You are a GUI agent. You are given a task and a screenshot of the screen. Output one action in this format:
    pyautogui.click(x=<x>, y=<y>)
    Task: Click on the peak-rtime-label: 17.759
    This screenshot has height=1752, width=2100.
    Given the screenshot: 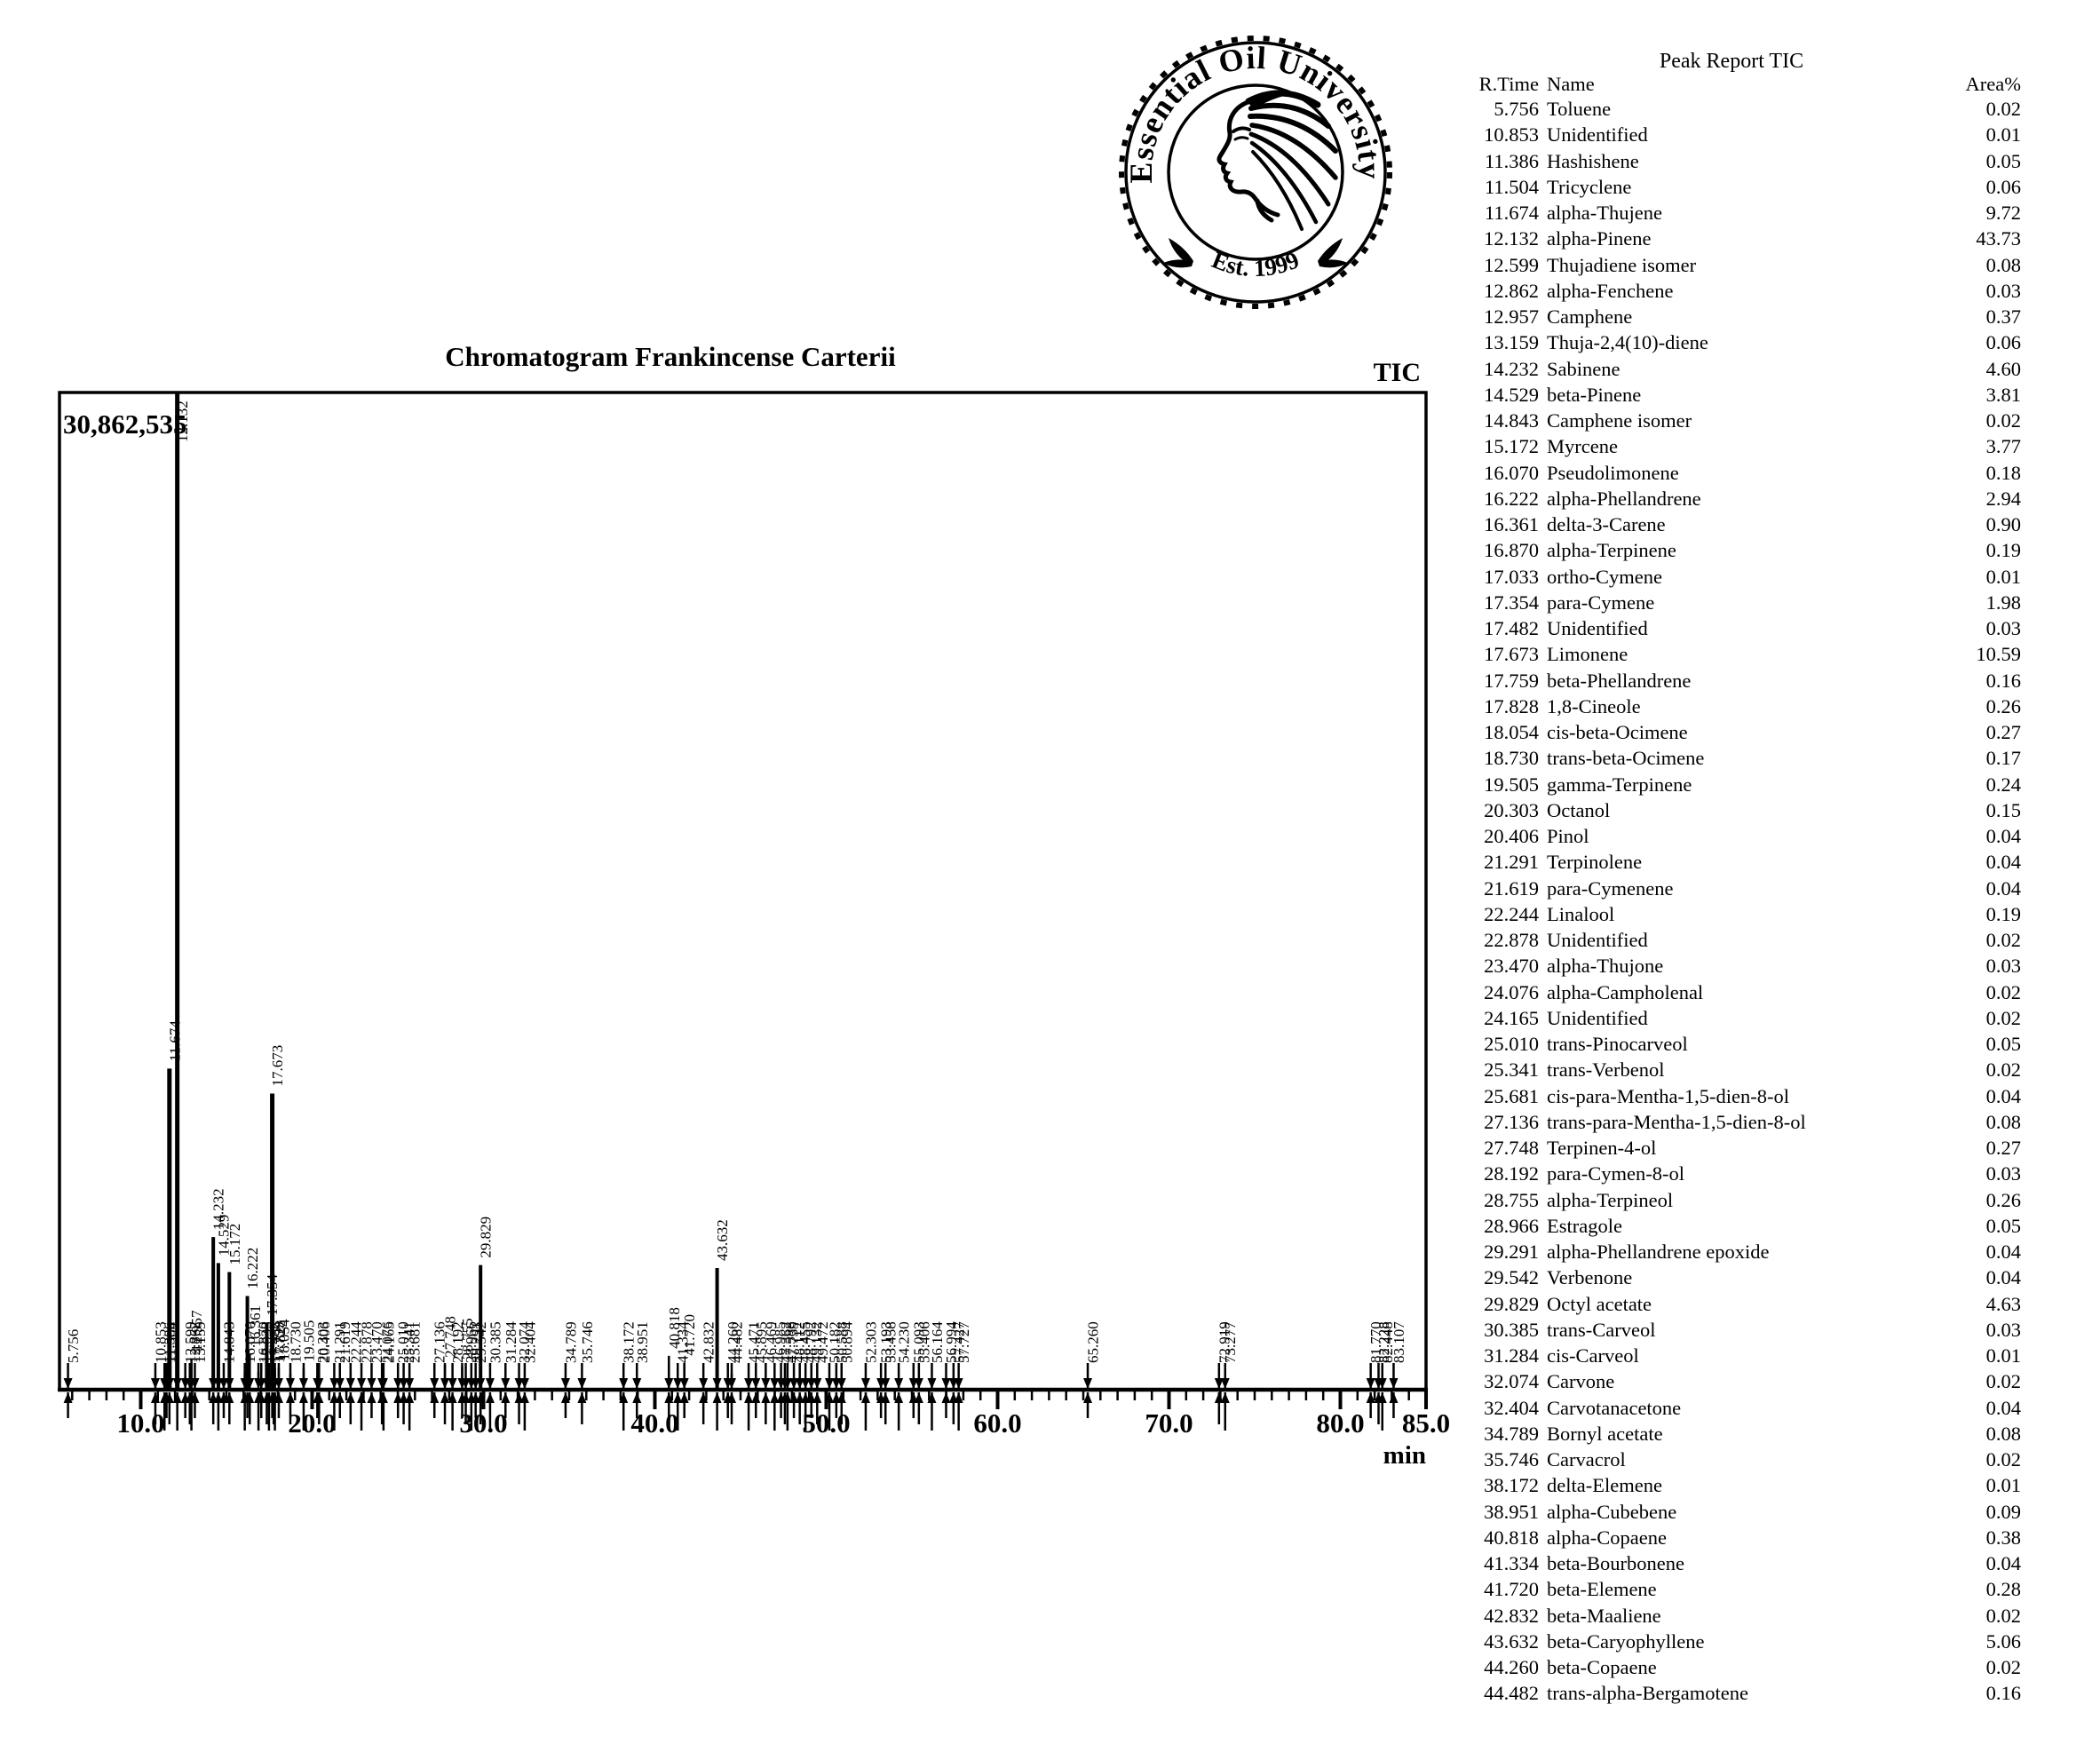 What is the action you would take?
    pyautogui.click(x=279, y=1342)
    